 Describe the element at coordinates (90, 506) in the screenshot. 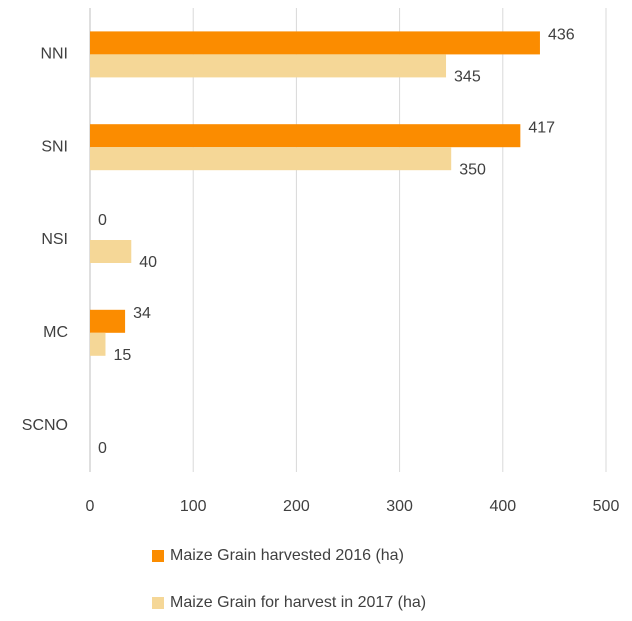

I see `x-tick-label: 0` at that location.